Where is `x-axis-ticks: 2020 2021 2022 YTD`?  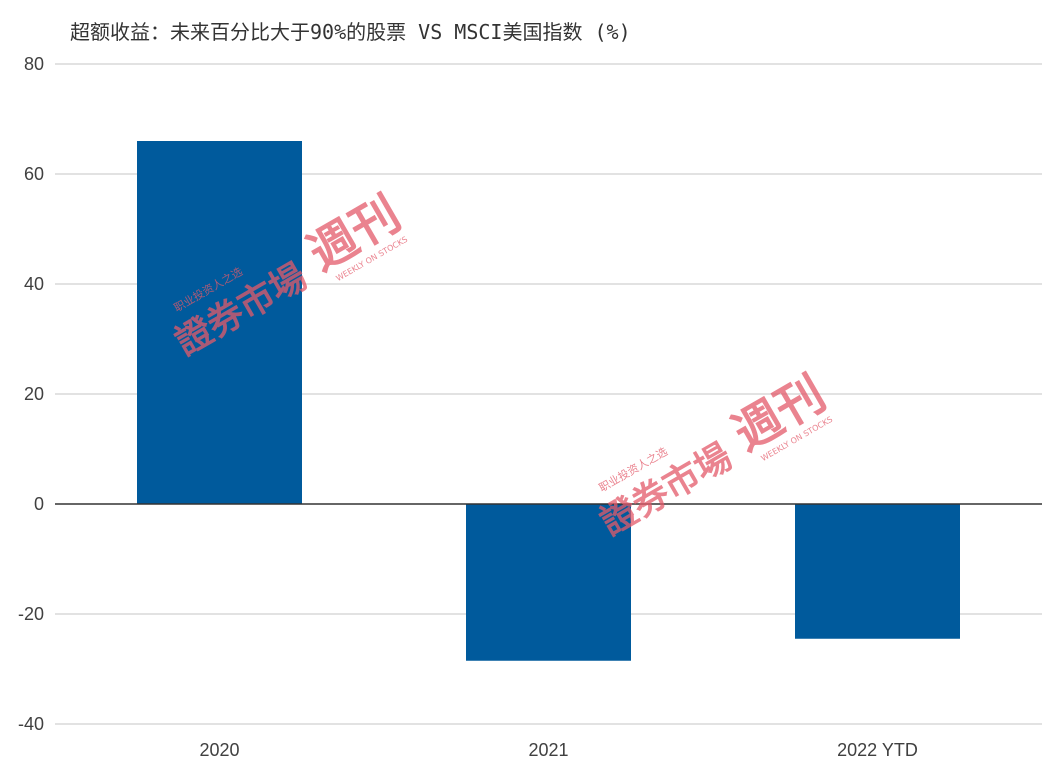
x-axis-ticks: 2020 2021 2022 YTD is located at coordinates (558, 750).